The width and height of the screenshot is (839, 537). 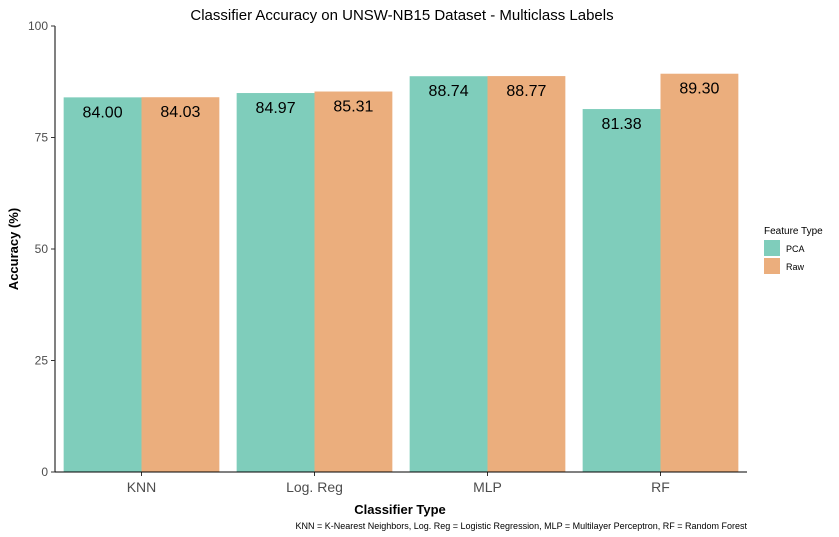 I want to click on bar-value-label: 85.31, so click(x=353, y=107).